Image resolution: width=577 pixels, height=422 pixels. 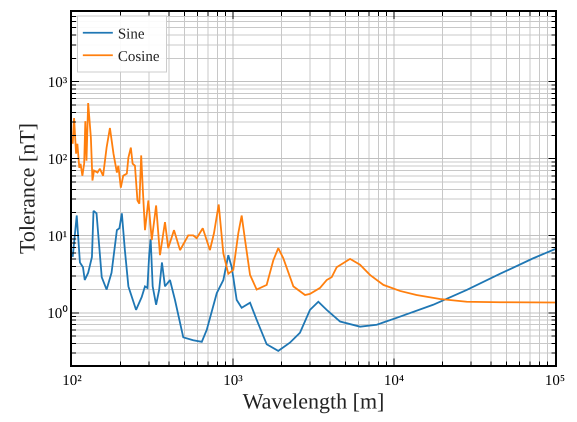 What do you see at coordinates (57, 313) in the screenshot?
I see `y-tick-label: 10⁰` at bounding box center [57, 313].